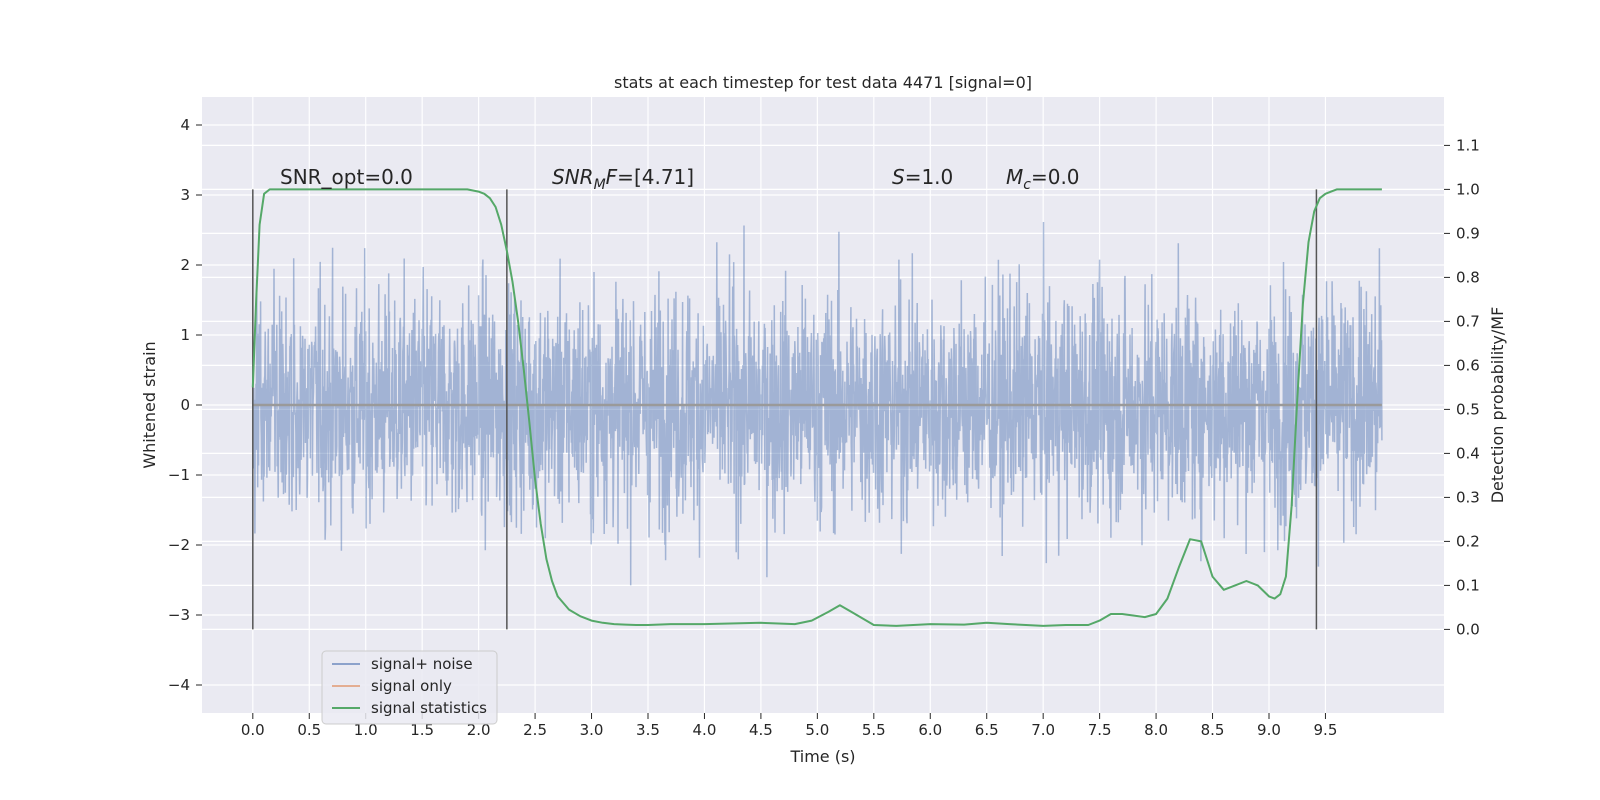 This screenshot has height=800, width=1600. I want to click on annotation-mc: Mc=0.0, so click(1043, 179).